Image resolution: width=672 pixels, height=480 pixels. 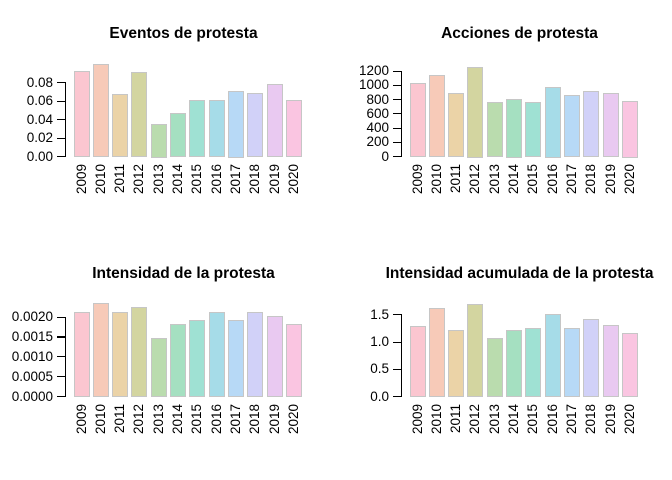 I want to click on y-axis-line, so click(x=402, y=114).